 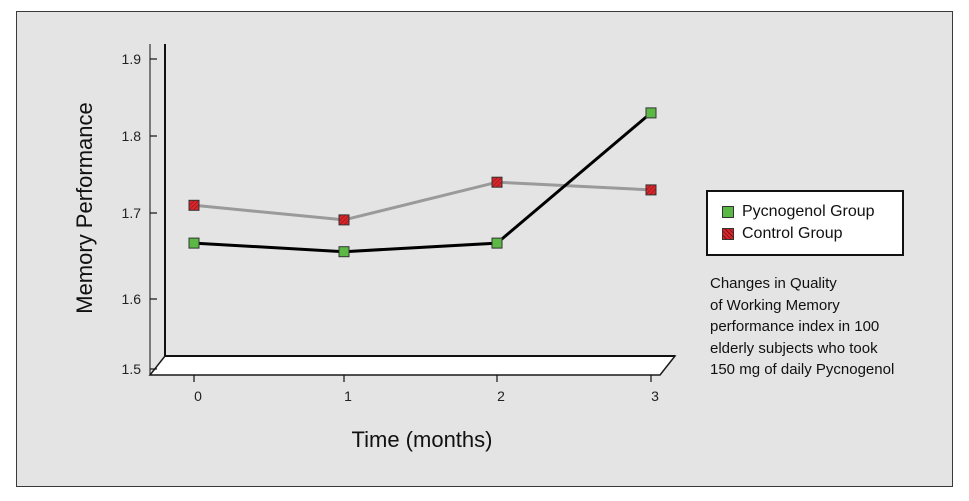 What do you see at coordinates (795, 326) in the screenshot?
I see `annotation-line: performance index in 100` at bounding box center [795, 326].